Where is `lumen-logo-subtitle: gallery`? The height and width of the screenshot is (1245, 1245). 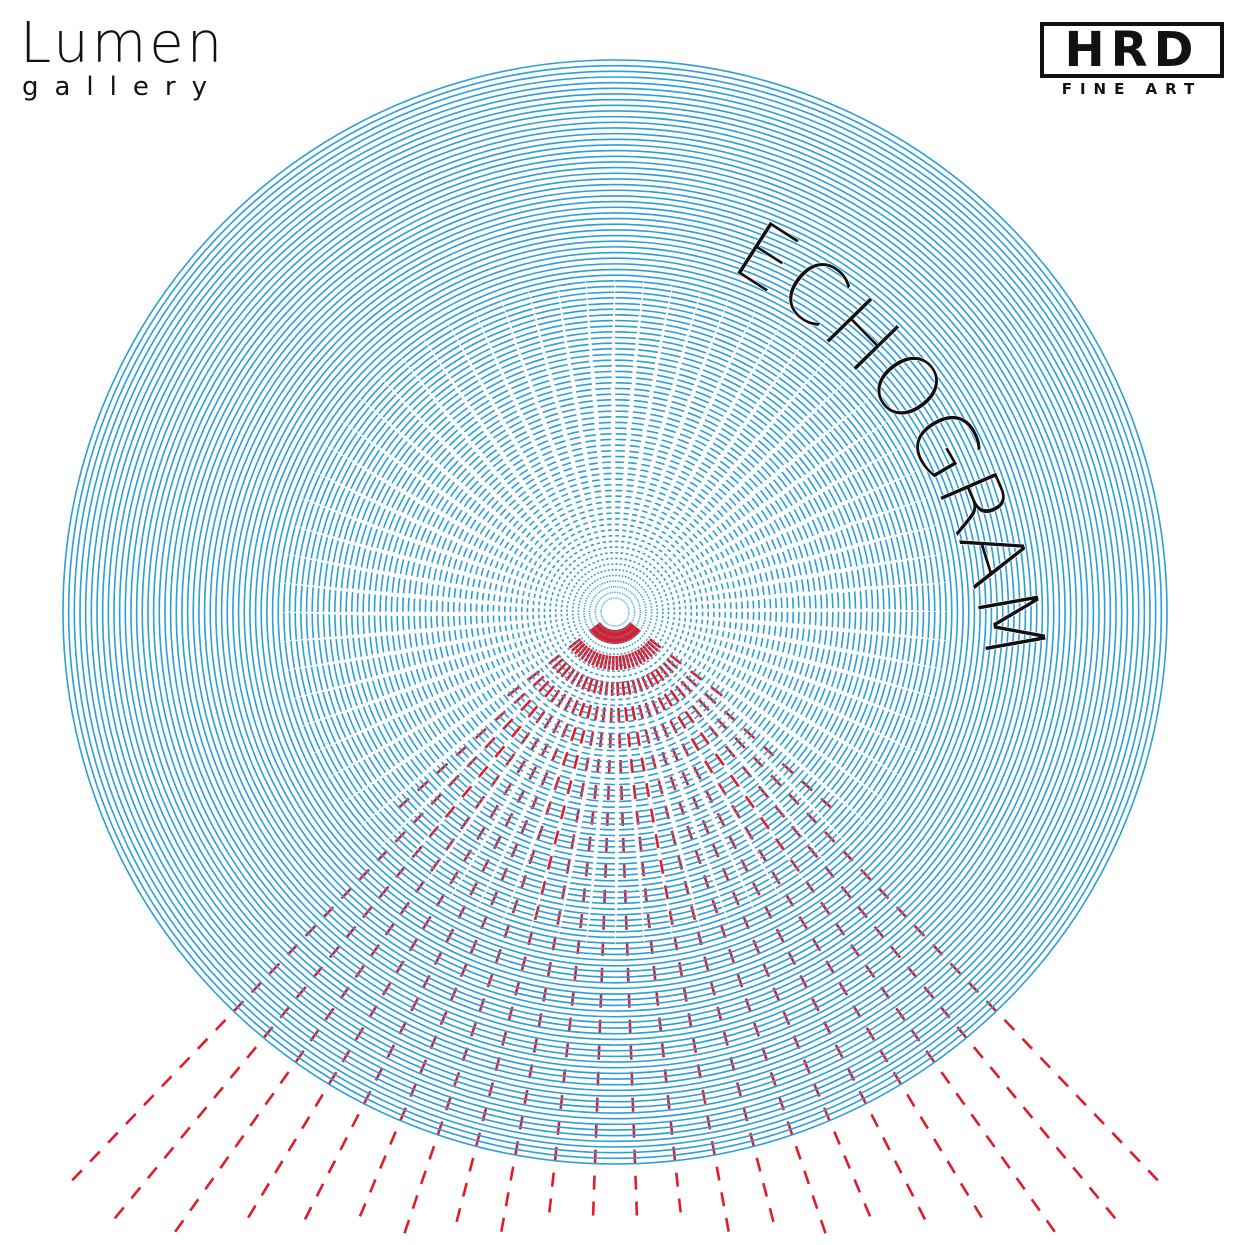 lumen-logo-subtitle: gallery is located at coordinates (122, 87).